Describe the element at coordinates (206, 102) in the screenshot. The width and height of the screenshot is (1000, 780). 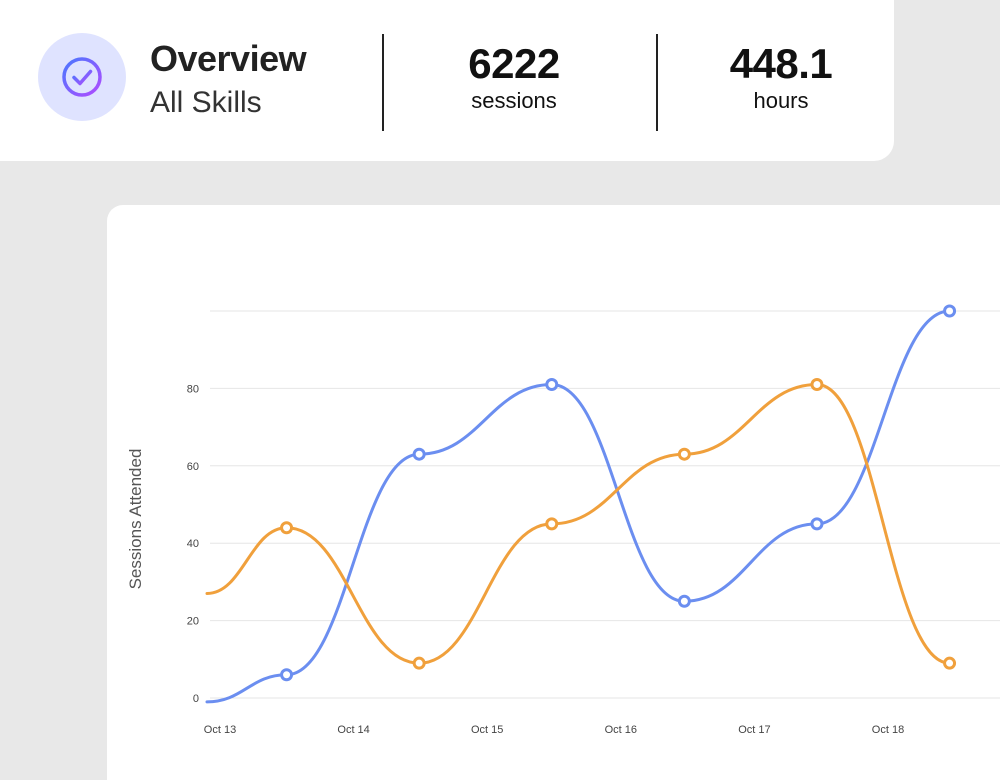
I see `page-subtitle: All Skills` at that location.